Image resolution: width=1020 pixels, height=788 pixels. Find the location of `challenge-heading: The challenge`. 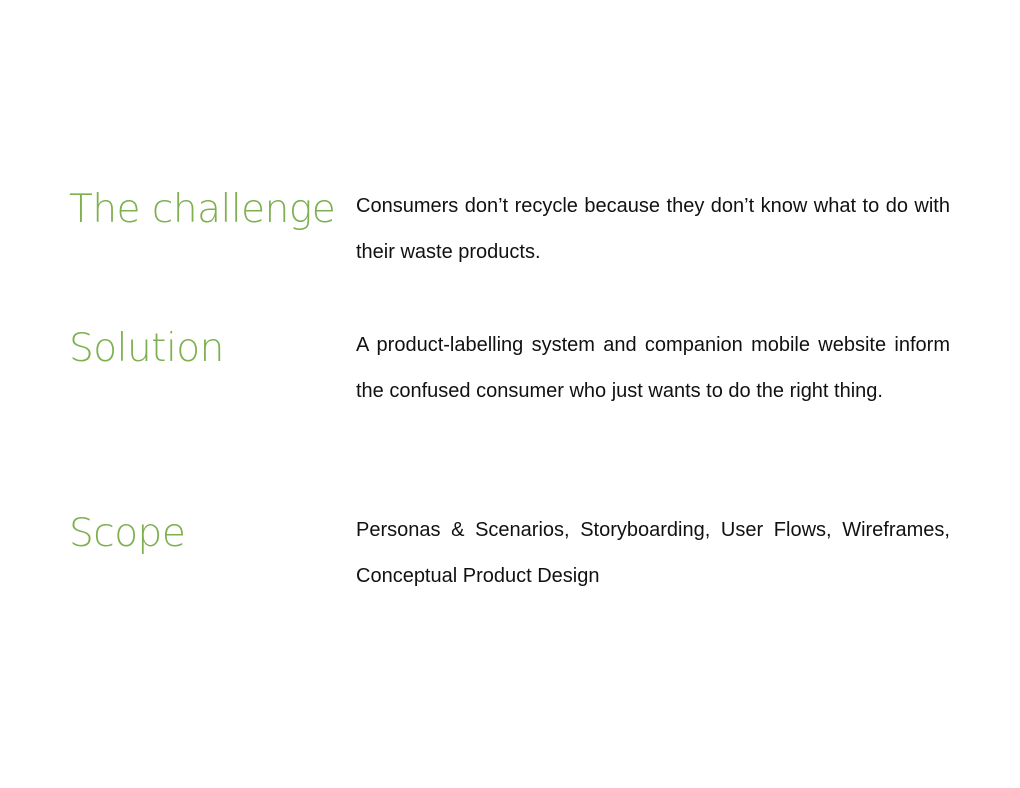

challenge-heading: The challenge is located at coordinates (202, 209).